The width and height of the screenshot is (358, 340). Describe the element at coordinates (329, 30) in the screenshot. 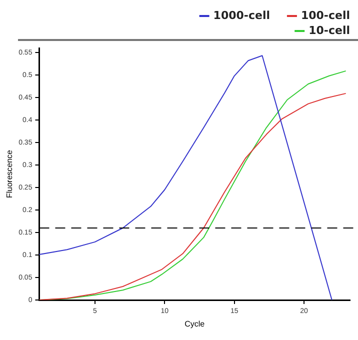

I see `legend-label: 10-cell` at that location.